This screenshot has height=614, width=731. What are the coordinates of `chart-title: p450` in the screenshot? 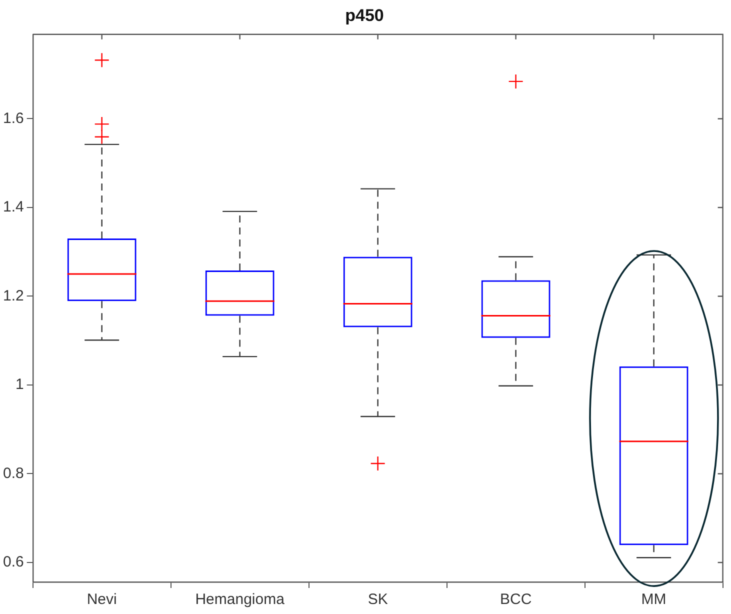 It's located at (364, 15).